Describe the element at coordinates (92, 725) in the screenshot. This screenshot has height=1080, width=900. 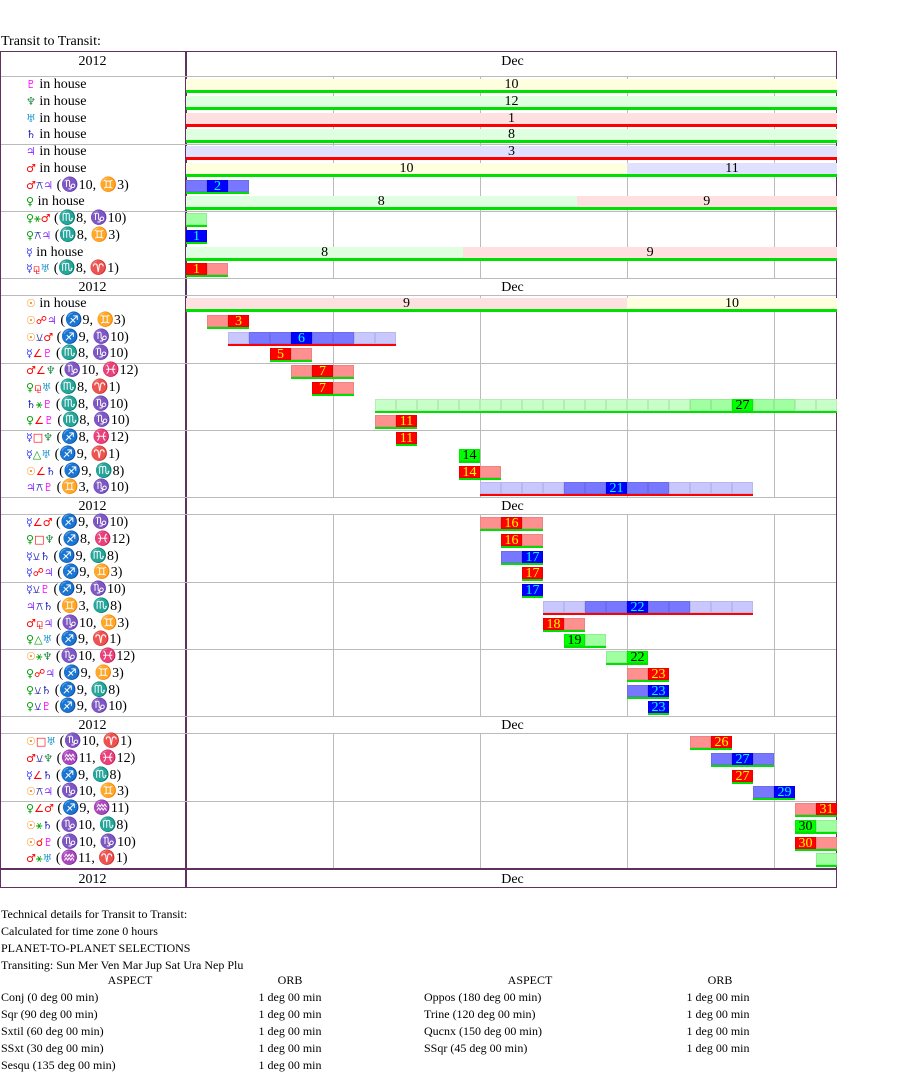
I see `year-header: 2012` at that location.